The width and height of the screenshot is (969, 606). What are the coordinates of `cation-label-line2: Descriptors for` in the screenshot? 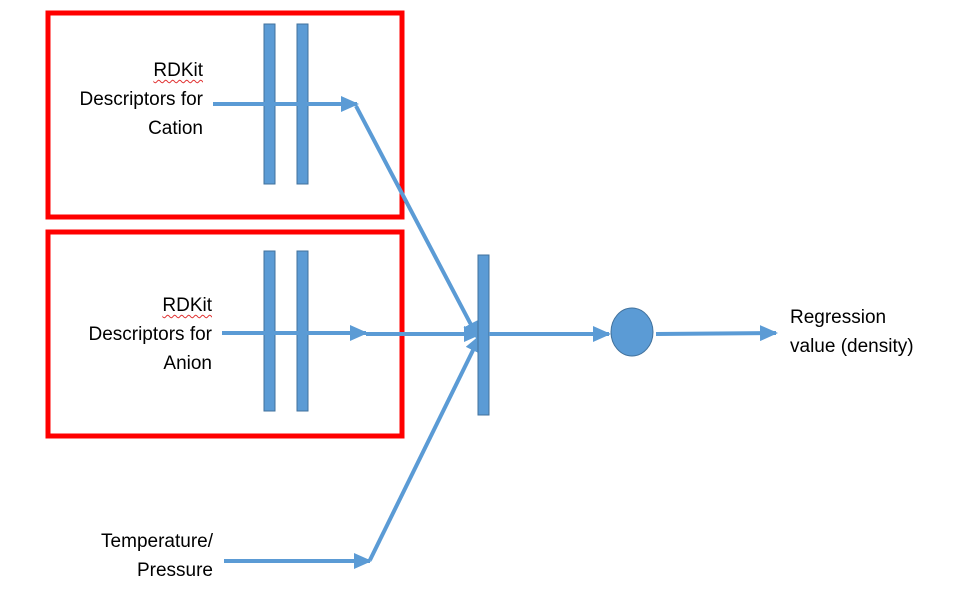 It's located at (141, 99).